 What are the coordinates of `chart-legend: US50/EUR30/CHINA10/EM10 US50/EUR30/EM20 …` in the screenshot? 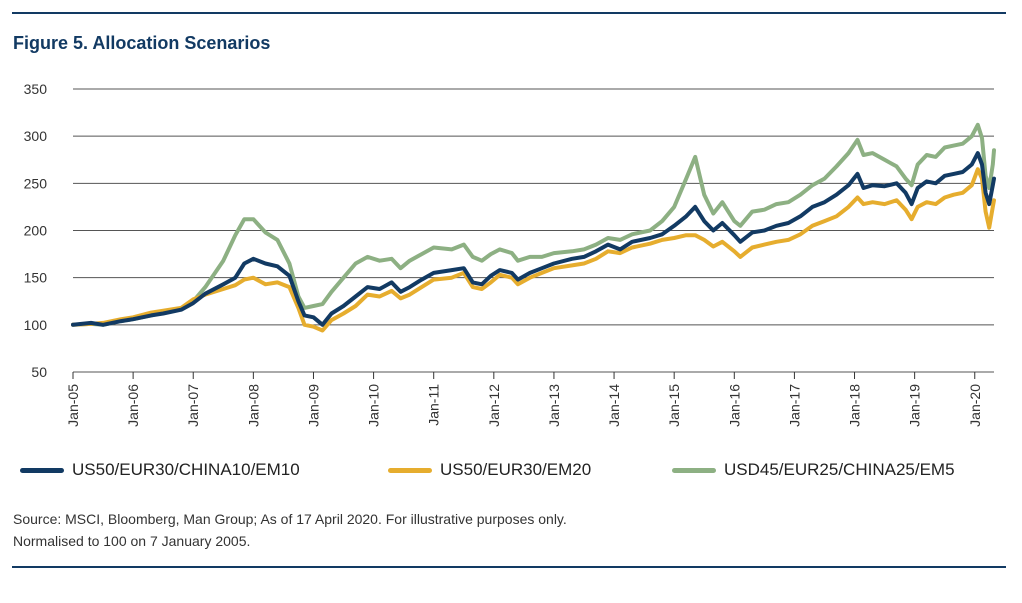 It's located at (515, 472).